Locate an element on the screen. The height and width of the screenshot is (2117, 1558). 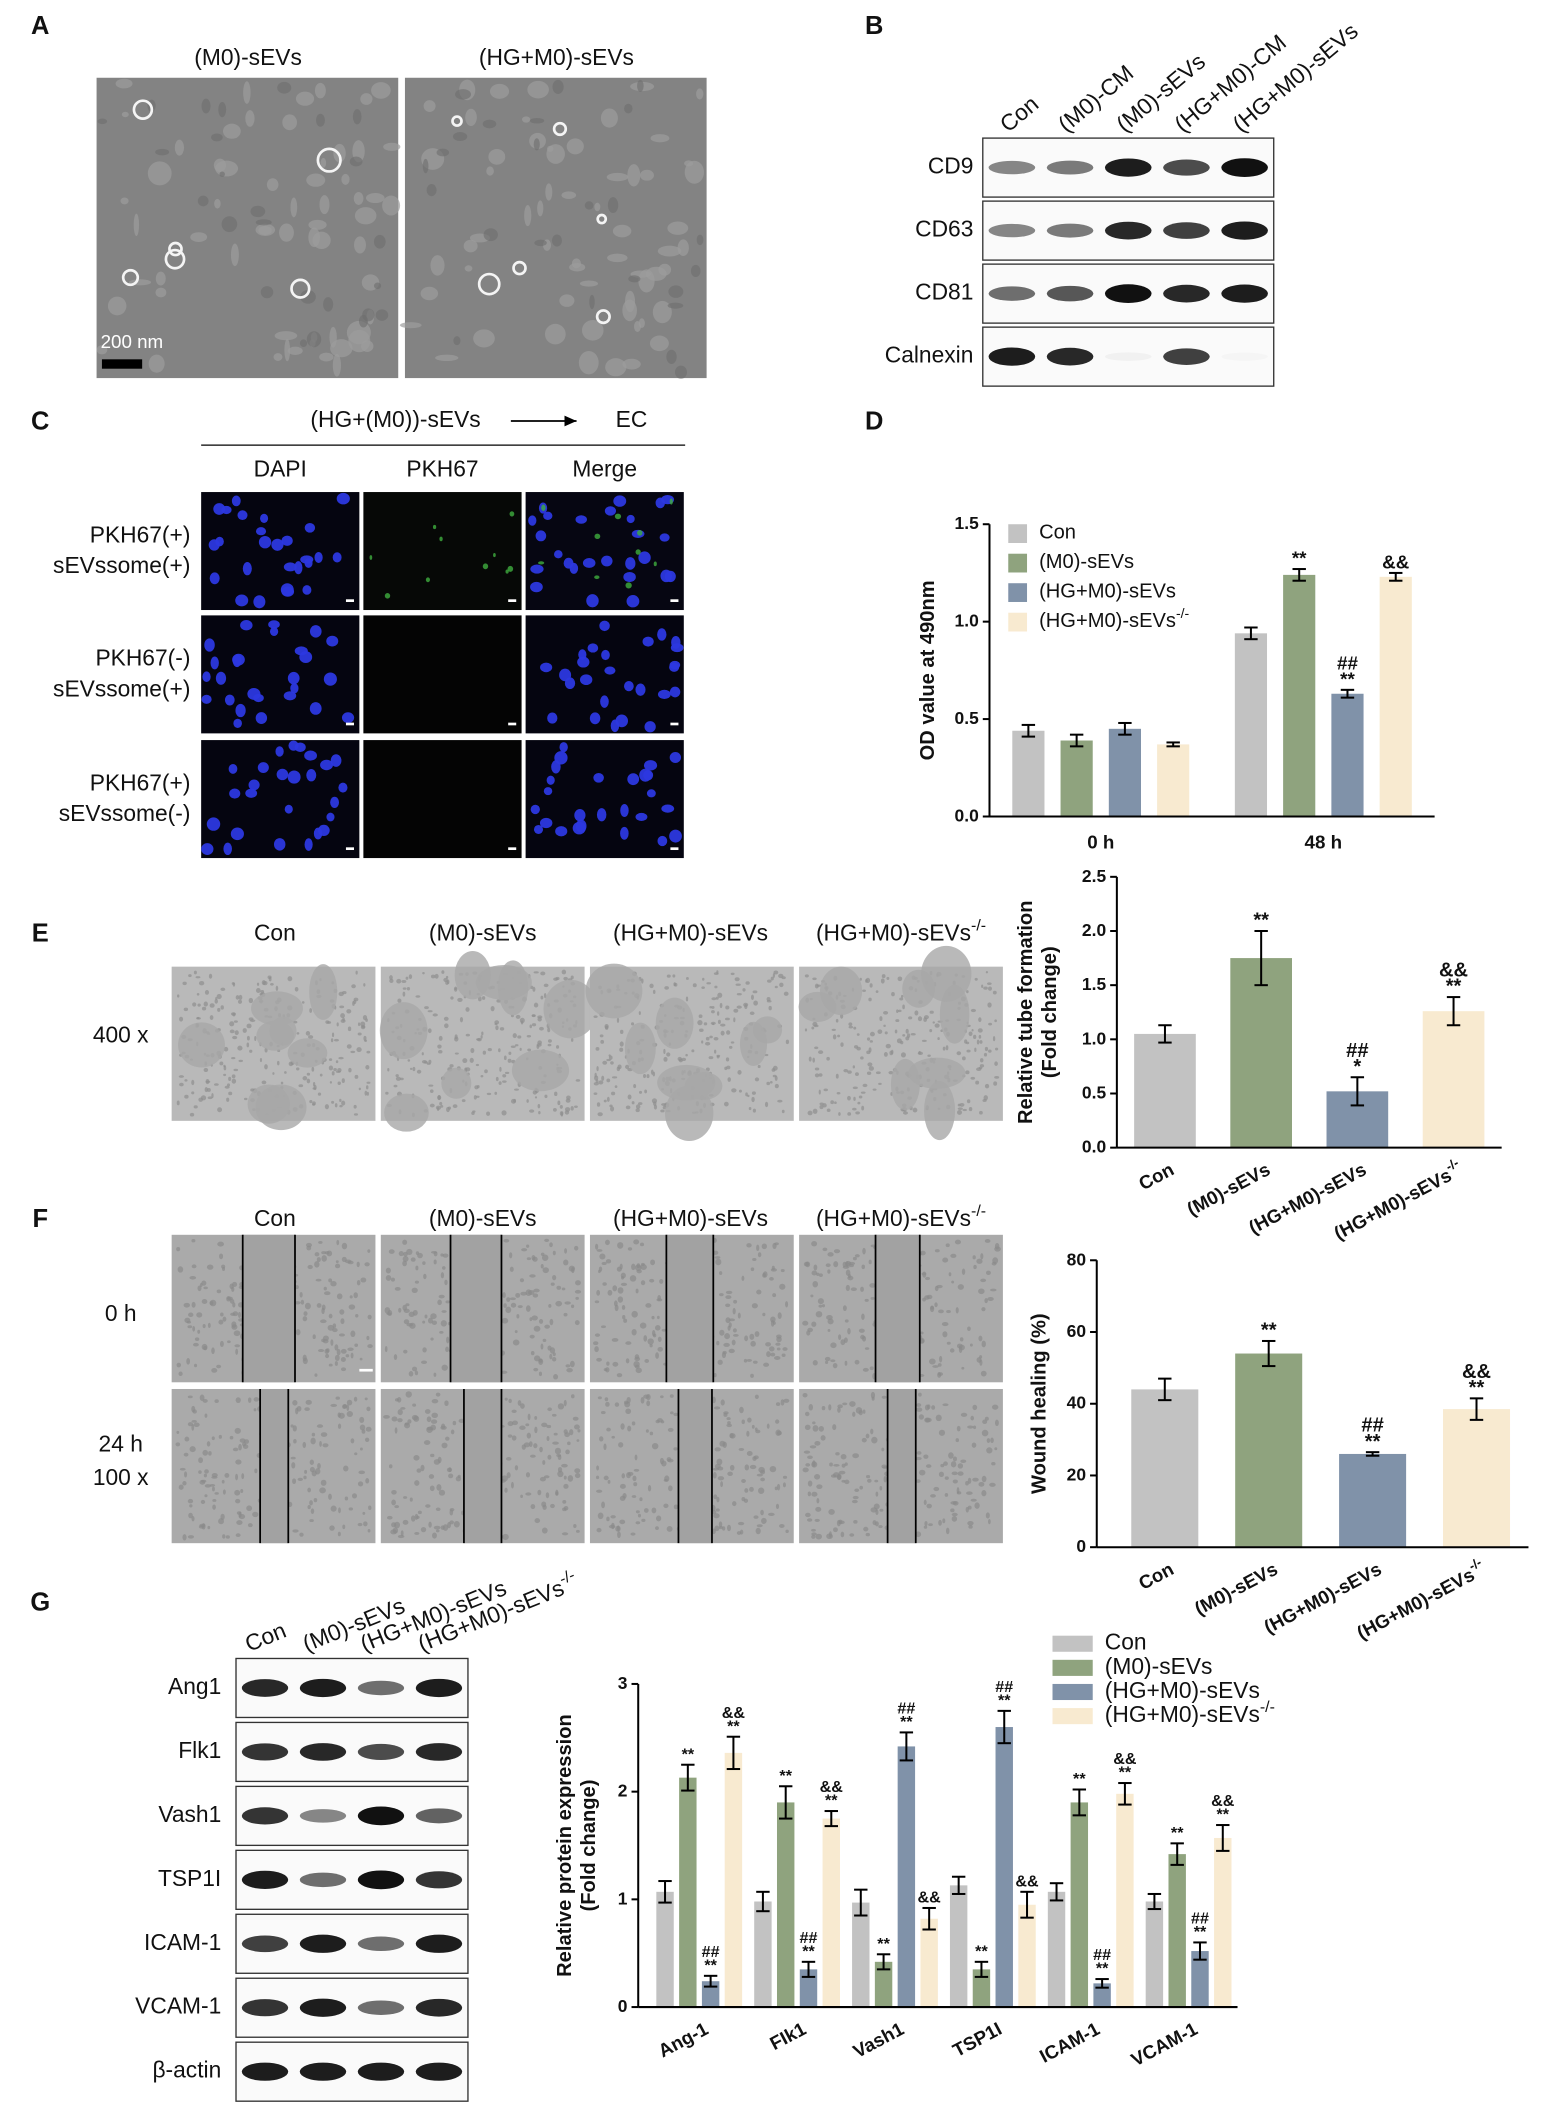
image-title-main: (HG+M0)-sEVs is located at coordinates (556, 57).